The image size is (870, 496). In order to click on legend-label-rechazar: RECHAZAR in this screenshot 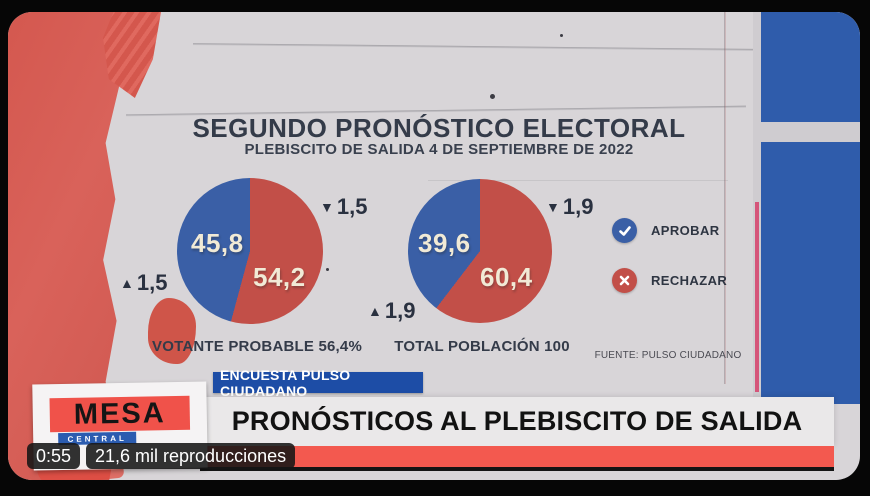, I will do `click(689, 280)`.